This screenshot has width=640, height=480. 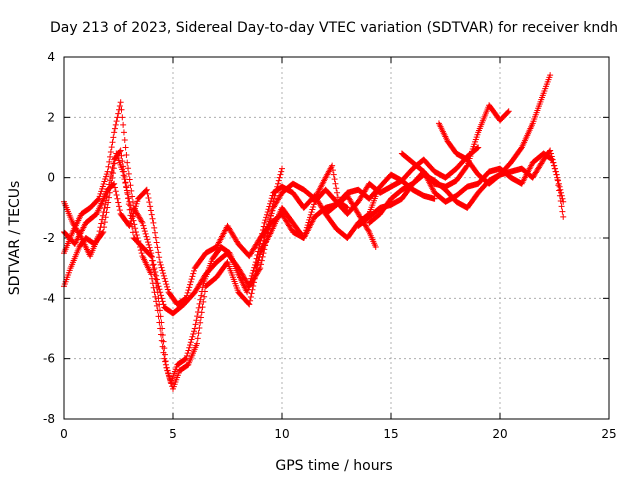 I want to click on y-tick-label: -4, so click(x=49, y=298).